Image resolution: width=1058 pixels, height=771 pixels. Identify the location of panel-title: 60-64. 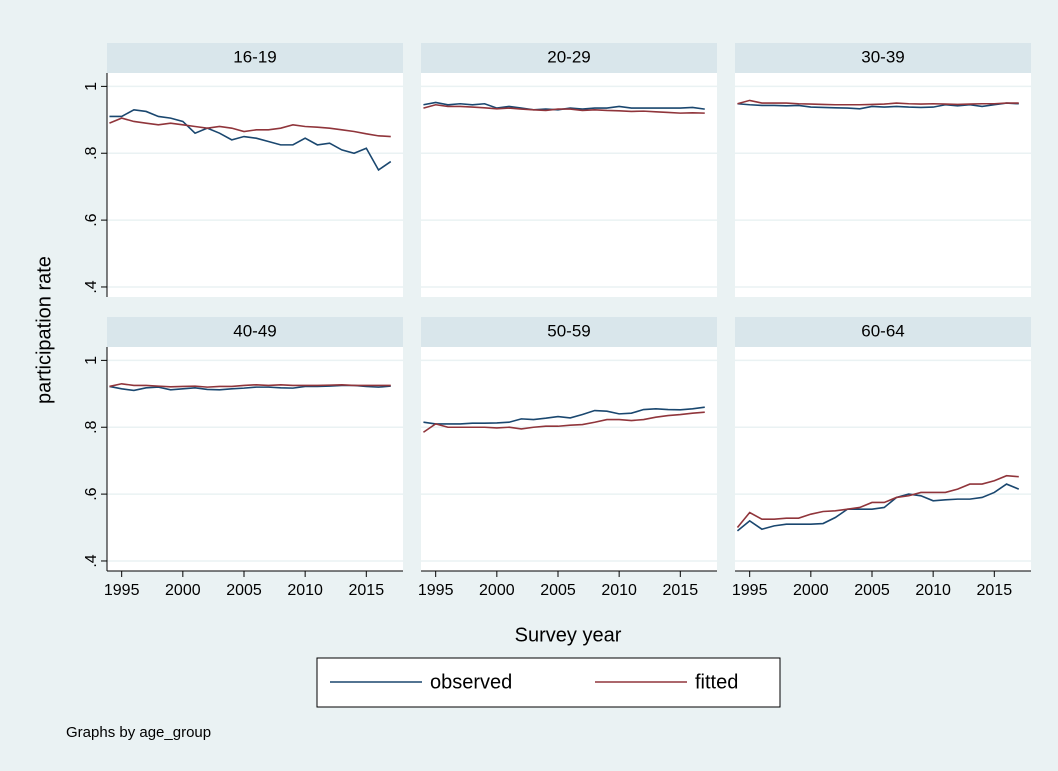
(882, 330).